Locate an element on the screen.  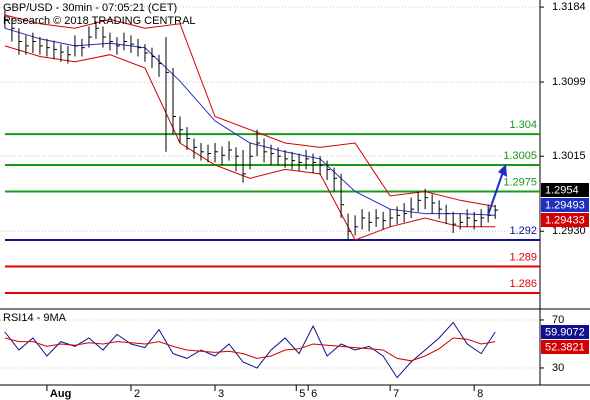
price-box-label: 1.29433 is located at coordinates (565, 220).